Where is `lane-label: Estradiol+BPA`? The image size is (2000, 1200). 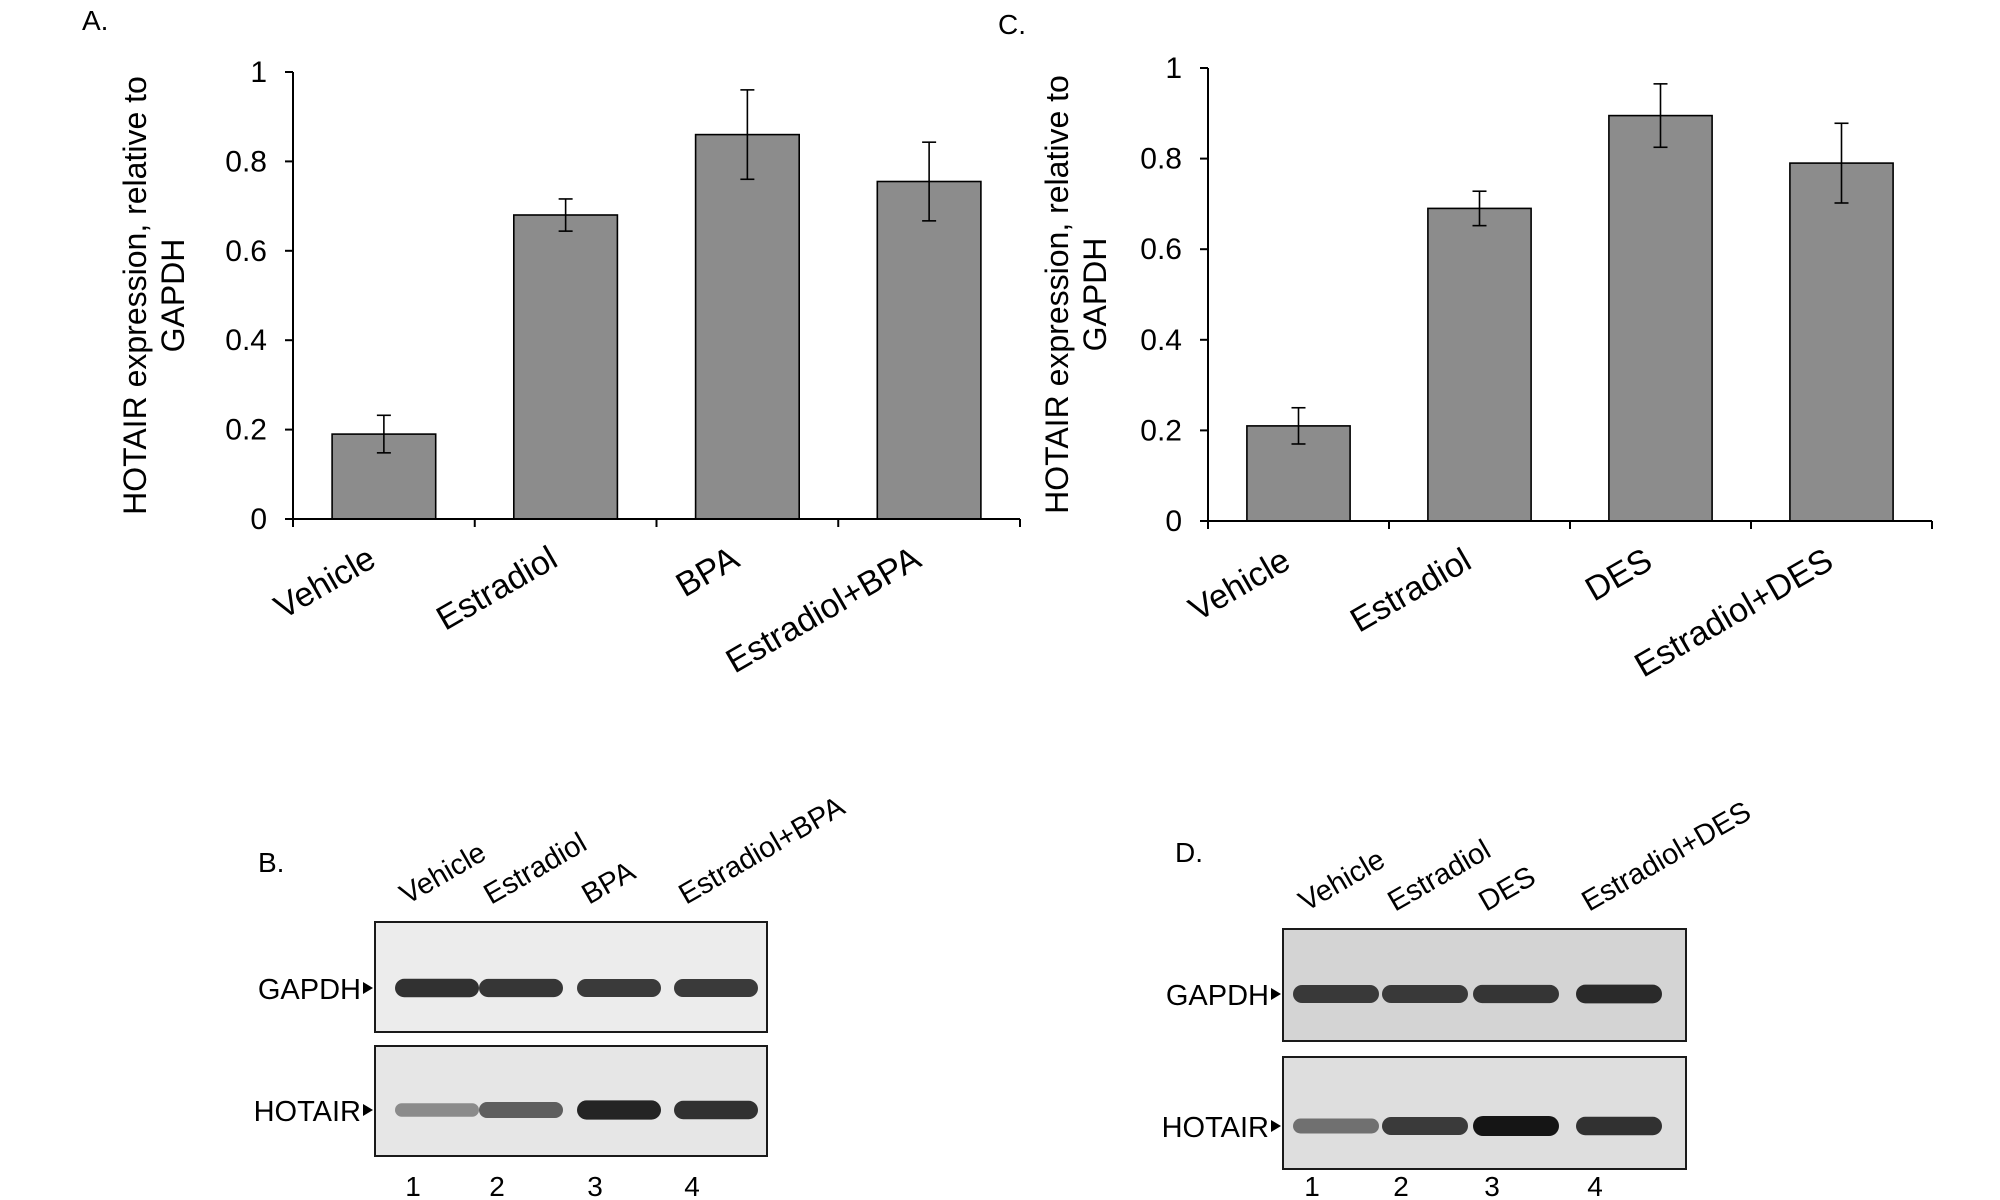
lane-label: Estradiol+BPA is located at coordinates (762, 850).